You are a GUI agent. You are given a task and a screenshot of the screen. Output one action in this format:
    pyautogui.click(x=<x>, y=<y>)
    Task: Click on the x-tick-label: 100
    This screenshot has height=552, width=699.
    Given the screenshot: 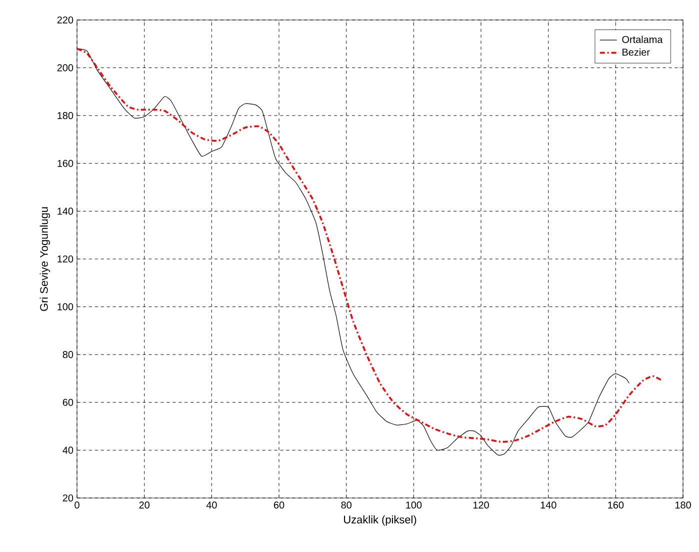 What is the action you would take?
    pyautogui.click(x=414, y=505)
    